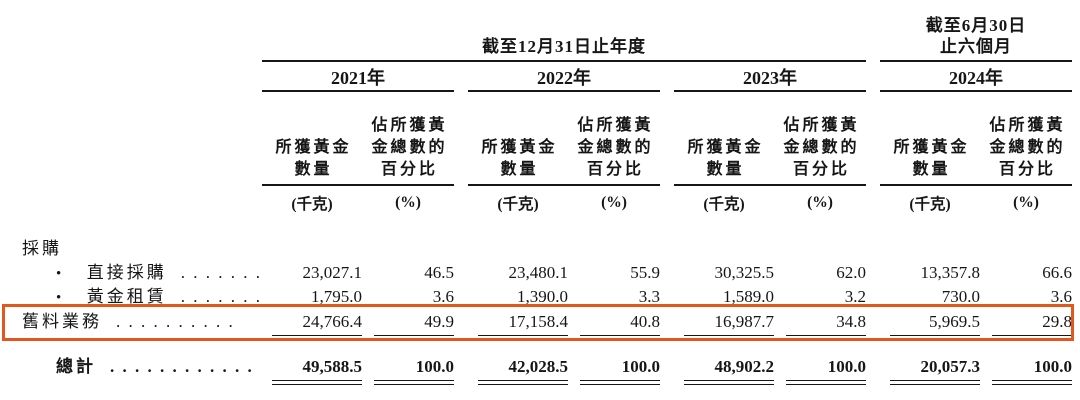 The width and height of the screenshot is (1080, 400). I want to click on cell-pct-2024: 29.8, so click(1026, 324).